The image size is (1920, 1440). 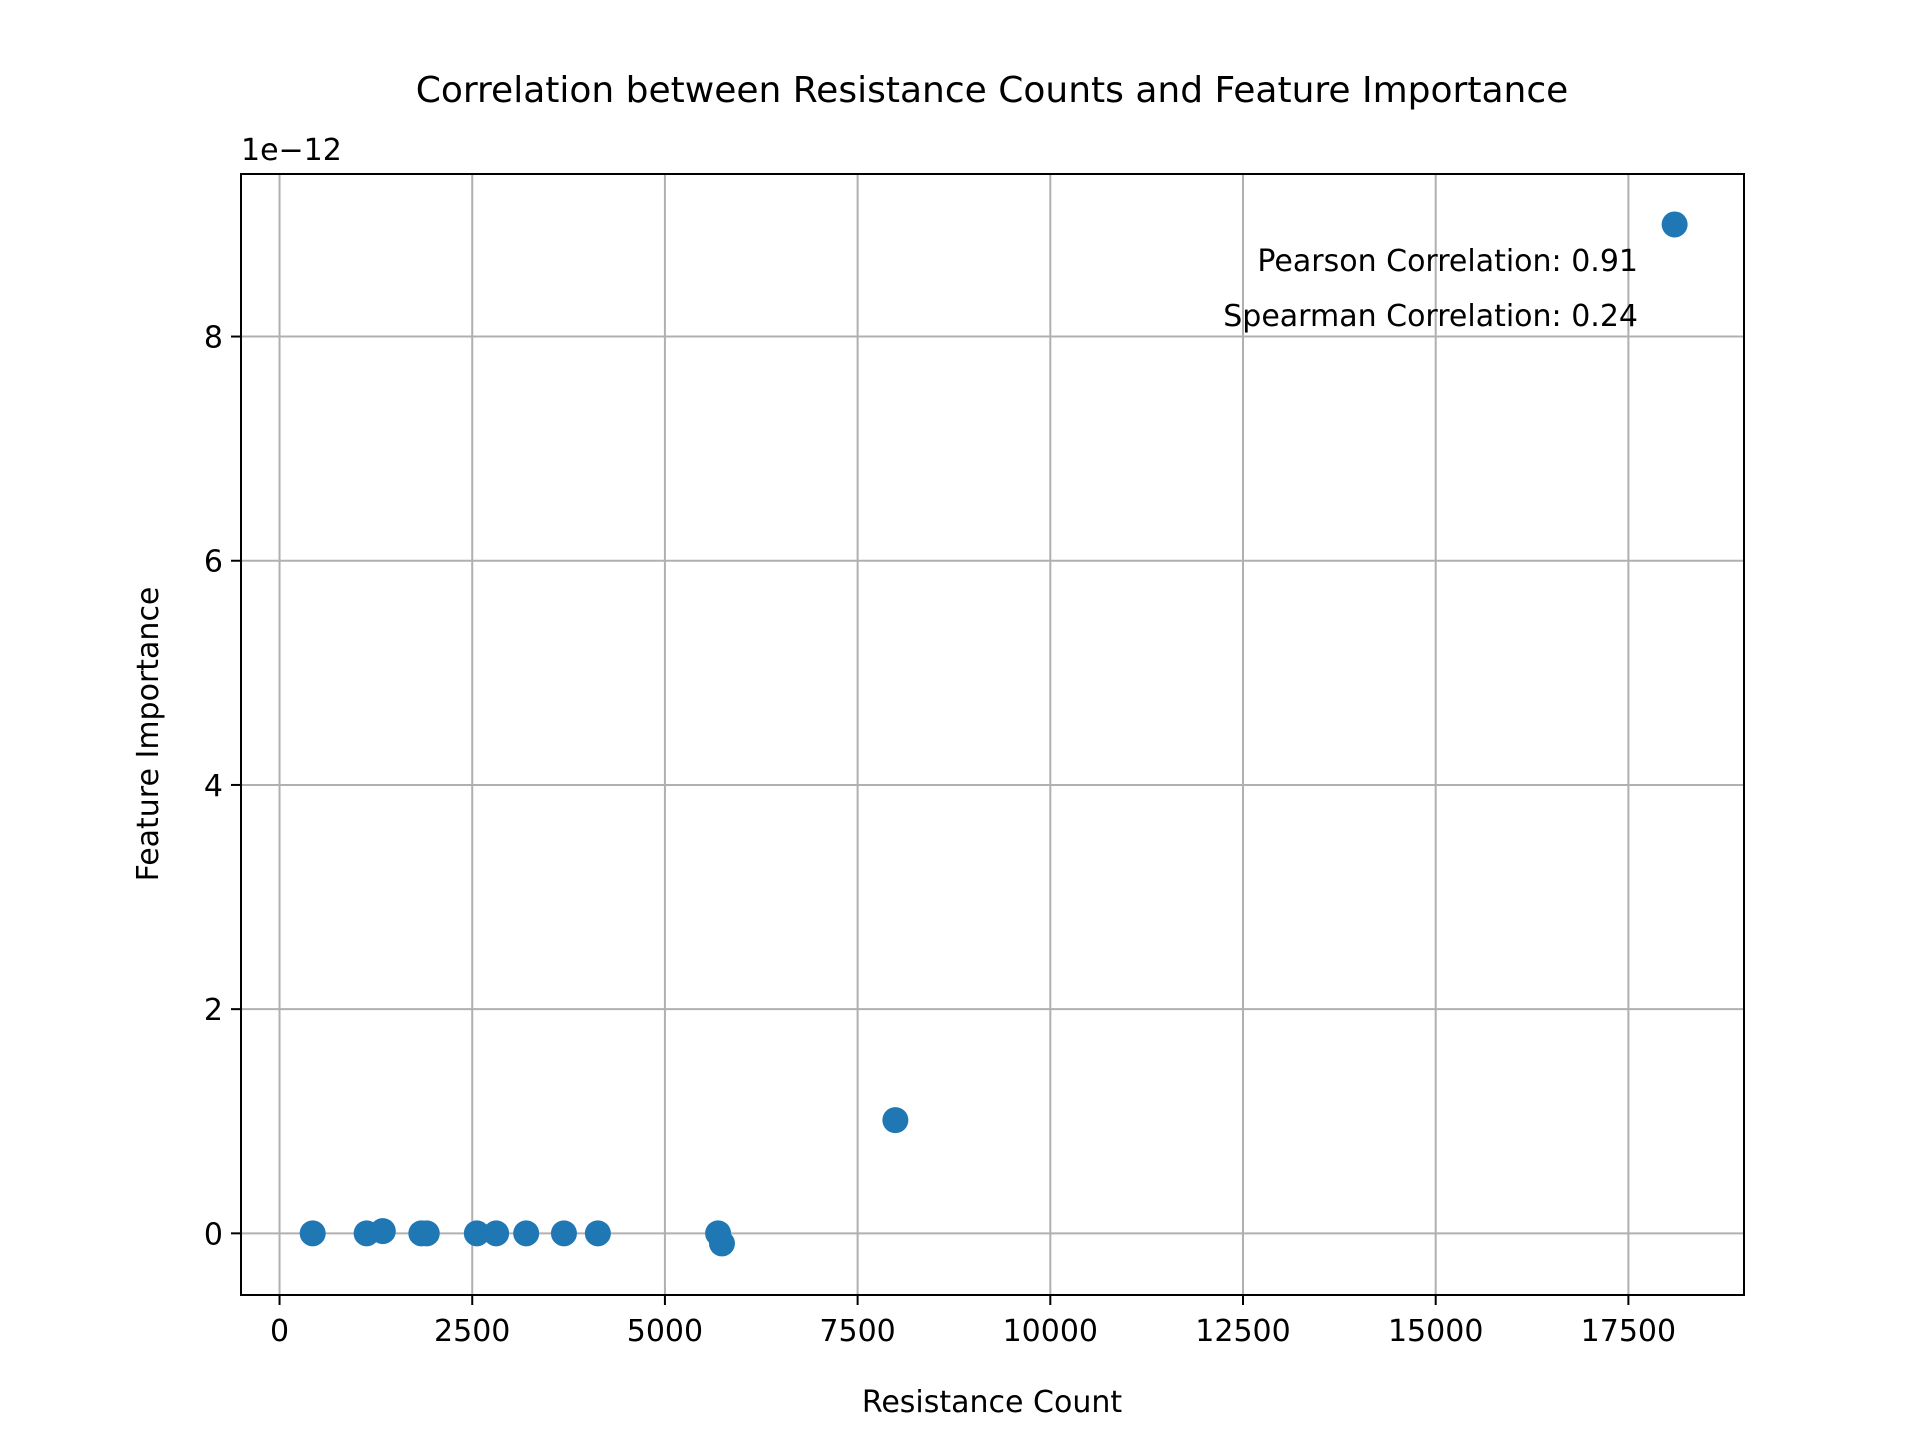 I want to click on y-tick-label: 8, so click(x=213, y=338).